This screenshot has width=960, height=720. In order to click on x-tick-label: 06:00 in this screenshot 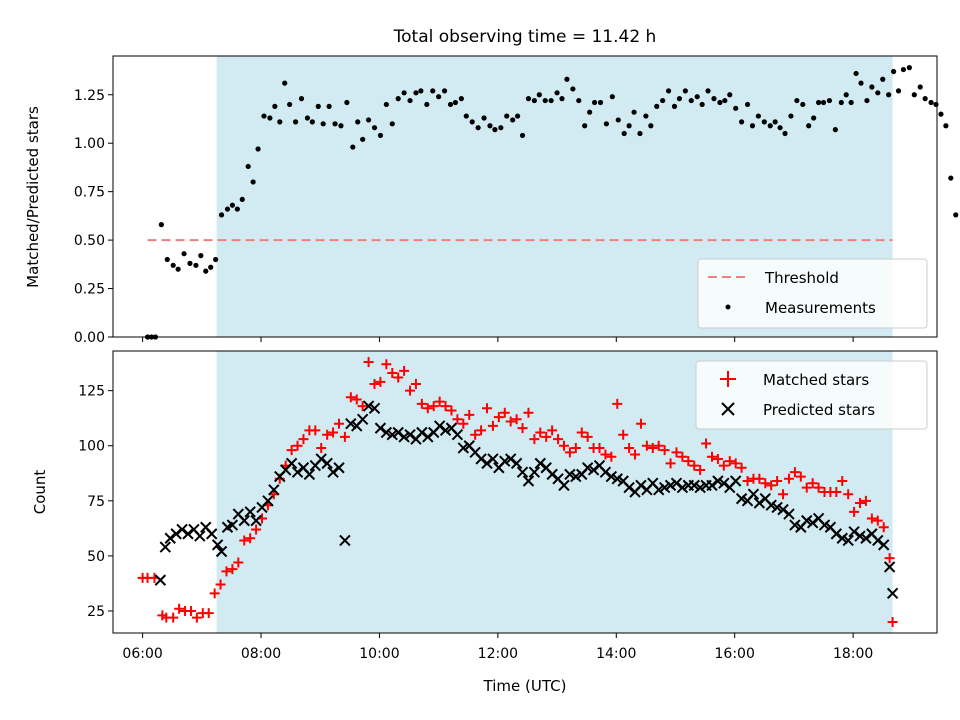, I will do `click(142, 654)`.